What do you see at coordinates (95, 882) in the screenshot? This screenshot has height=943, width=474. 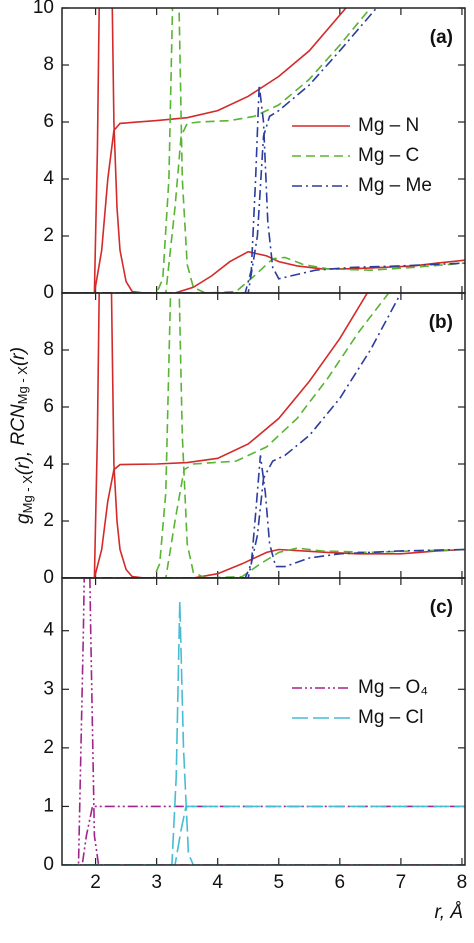 I see `x-tick-label: 2` at bounding box center [95, 882].